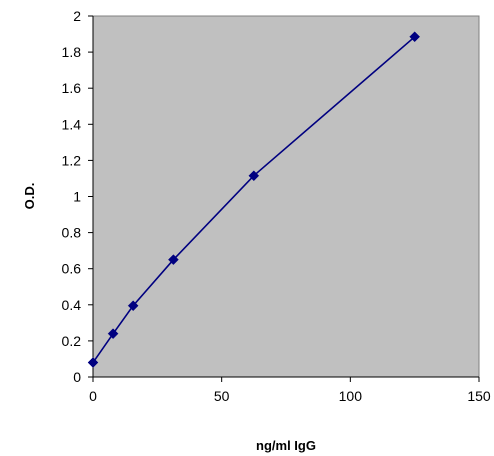  What do you see at coordinates (77, 16) in the screenshot?
I see `y-tick-label: 2` at bounding box center [77, 16].